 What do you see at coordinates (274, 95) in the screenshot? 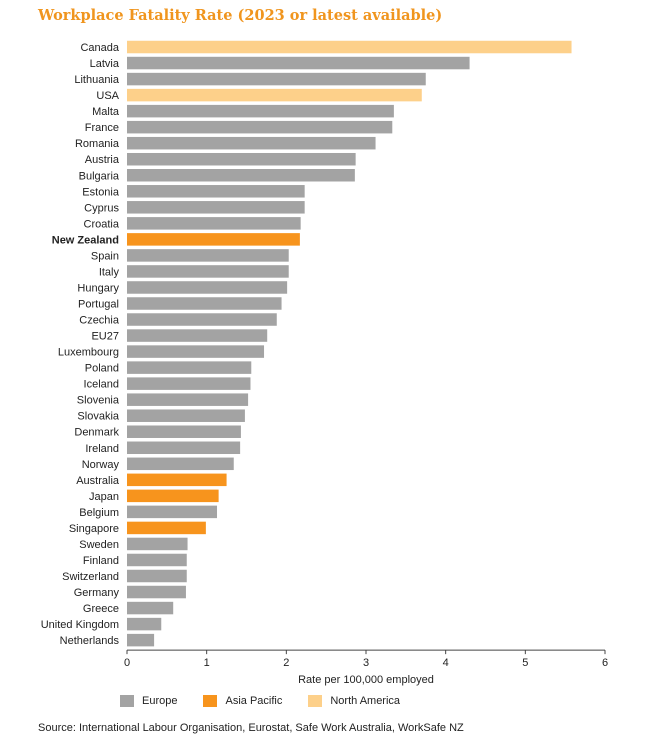
I see `bar-usa` at bounding box center [274, 95].